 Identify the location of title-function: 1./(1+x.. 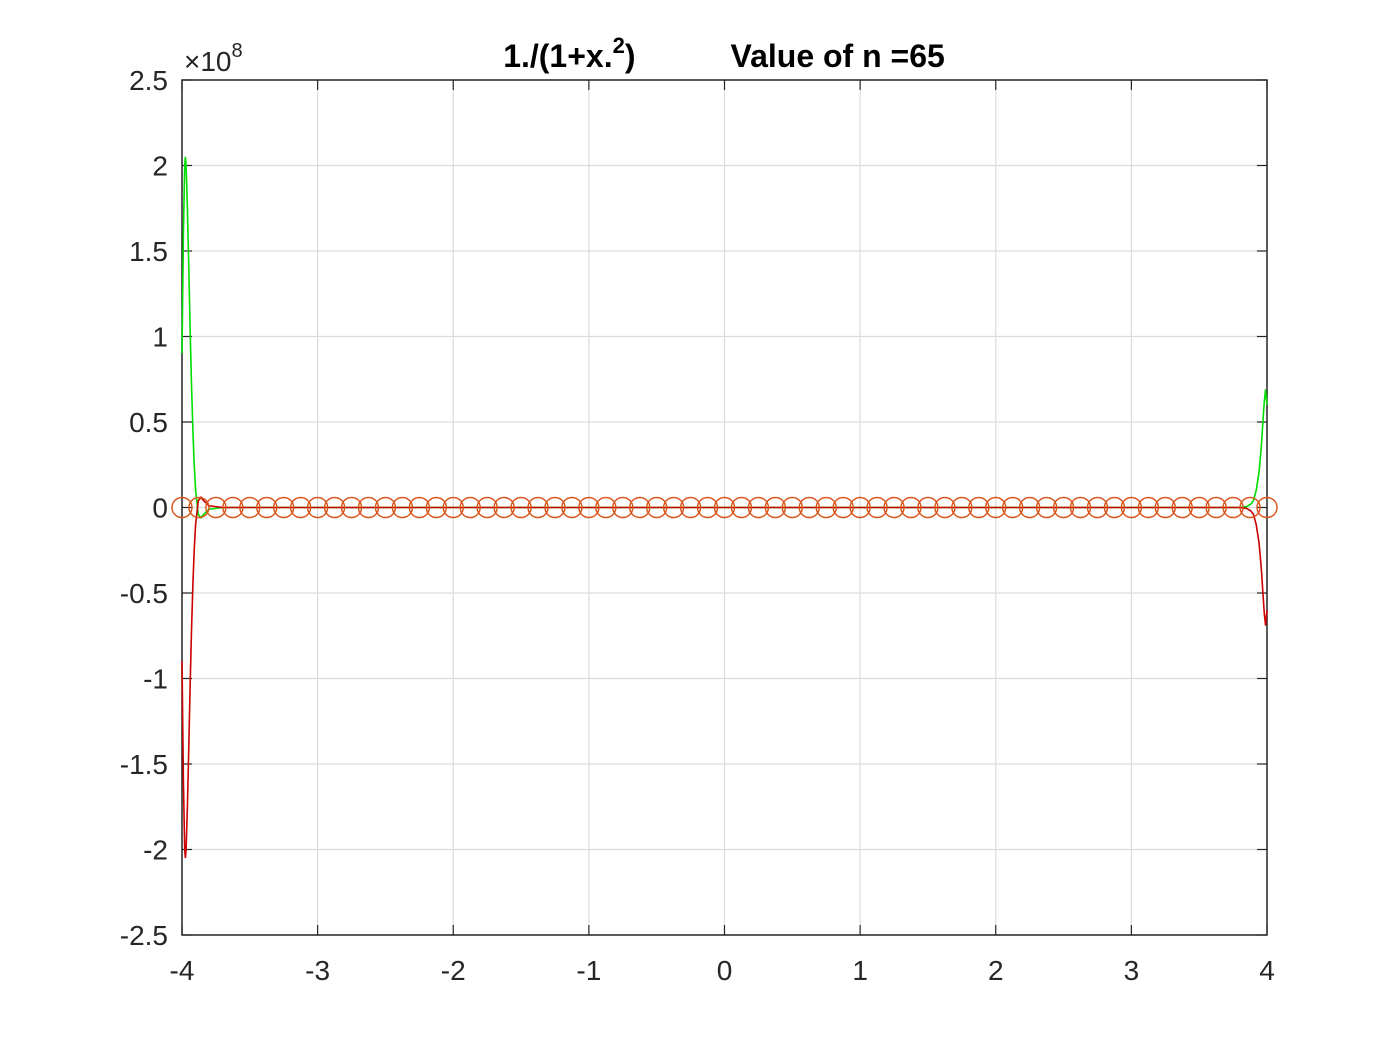
(557, 56).